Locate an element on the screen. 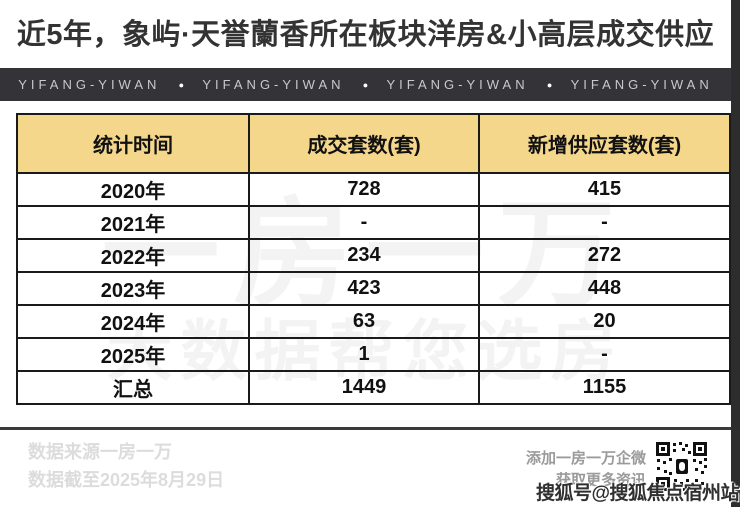 Image resolution: width=740 pixels, height=507 pixels. cell-transactions: 234 is located at coordinates (364, 255).